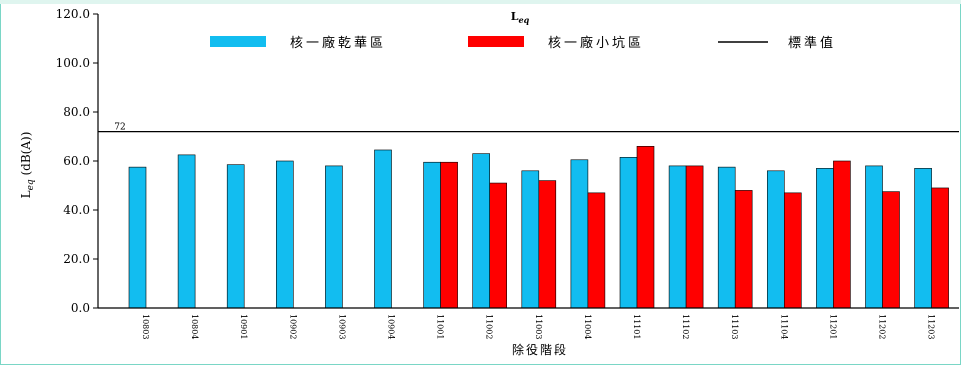 The height and width of the screenshot is (365, 961). Describe the element at coordinates (931, 326) in the screenshot. I see `x-tick-label: 11203` at that location.